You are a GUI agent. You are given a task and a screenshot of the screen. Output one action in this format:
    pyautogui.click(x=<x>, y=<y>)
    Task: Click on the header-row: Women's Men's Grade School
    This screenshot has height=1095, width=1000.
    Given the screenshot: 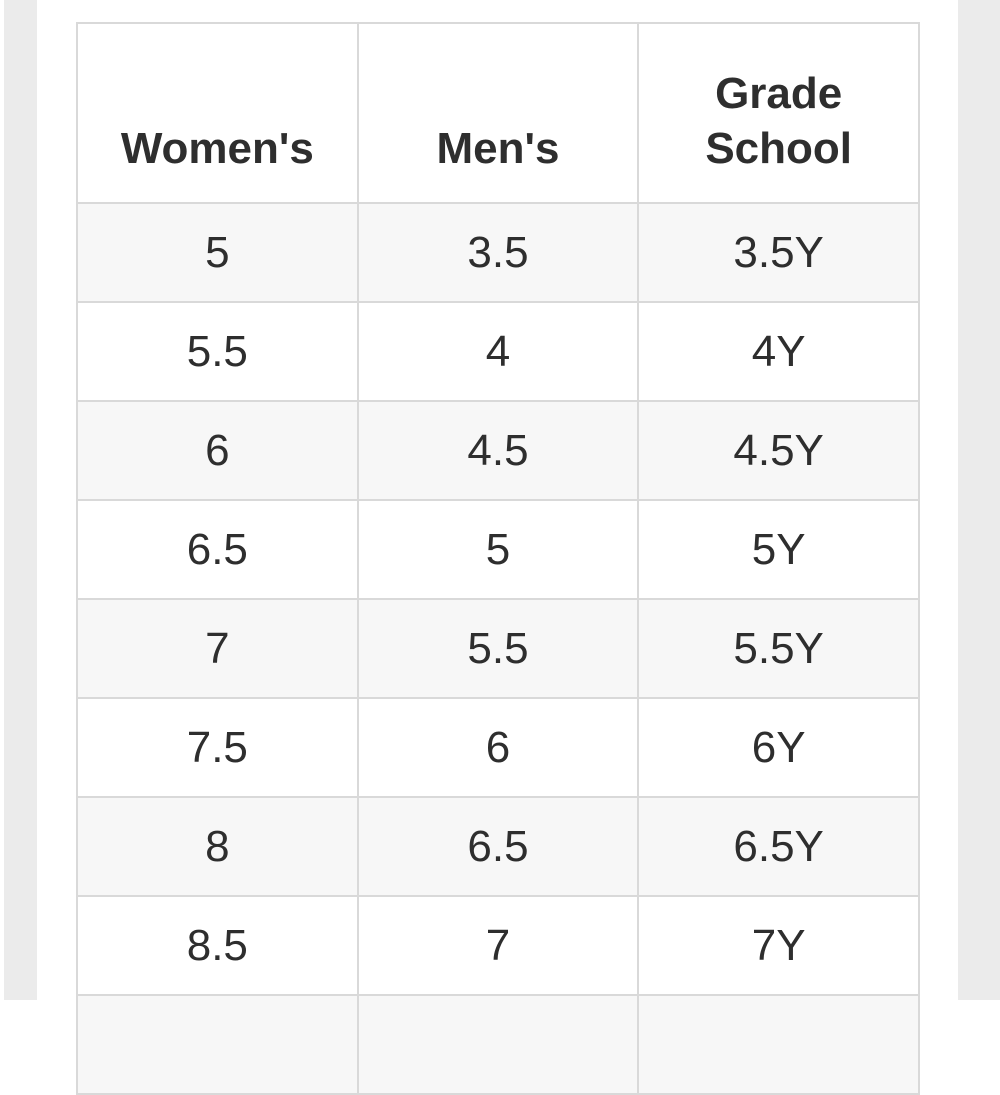 What is the action you would take?
    pyautogui.click(x=498, y=113)
    